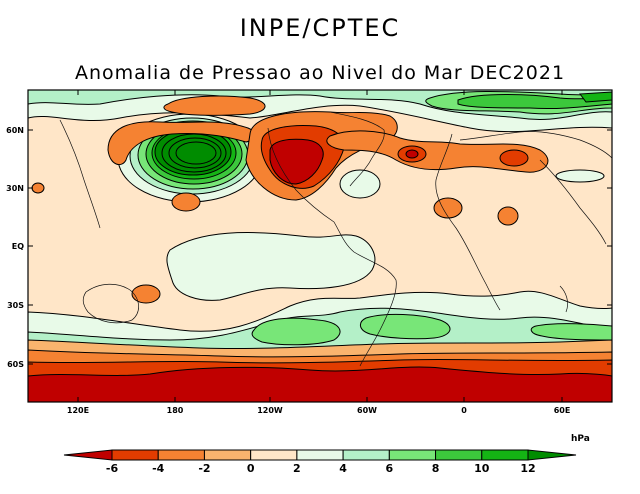  Describe the element at coordinates (343, 468) in the screenshot. I see `colorbar-level-label: 4` at that location.